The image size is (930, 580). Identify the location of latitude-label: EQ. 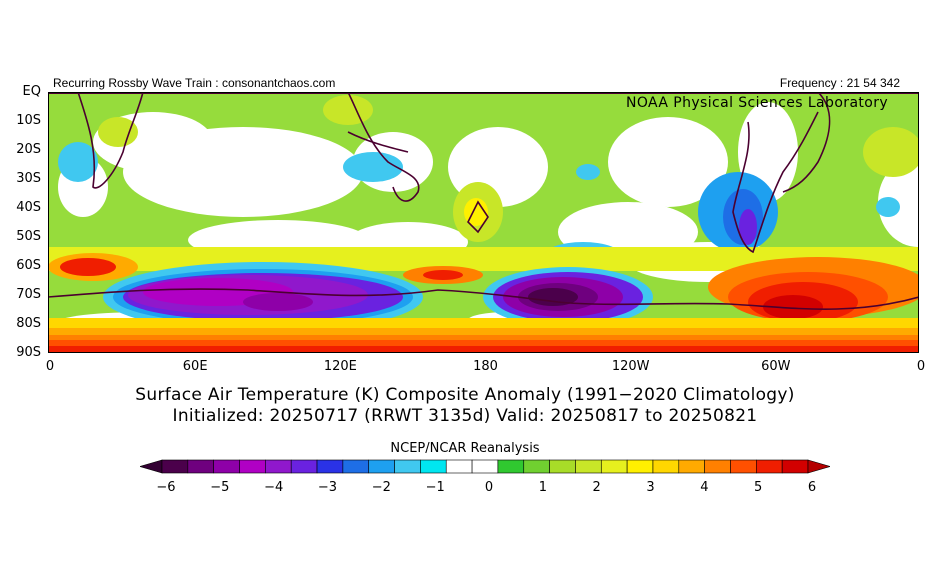
(31, 91).